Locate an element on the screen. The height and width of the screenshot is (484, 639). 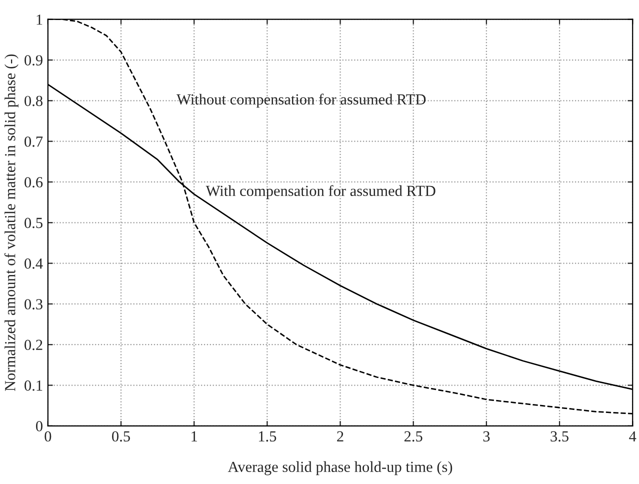
y-tick-label: 0.8 is located at coordinates (33, 101).